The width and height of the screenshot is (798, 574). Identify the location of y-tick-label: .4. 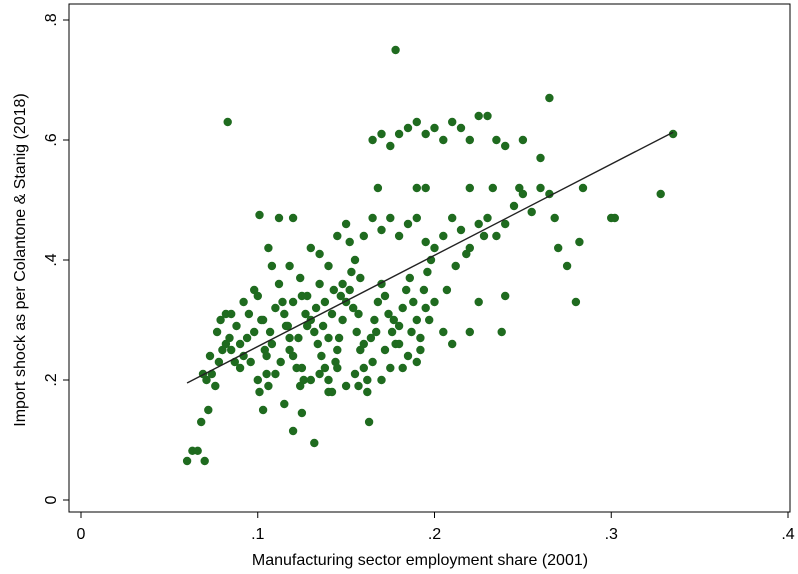
(51, 259).